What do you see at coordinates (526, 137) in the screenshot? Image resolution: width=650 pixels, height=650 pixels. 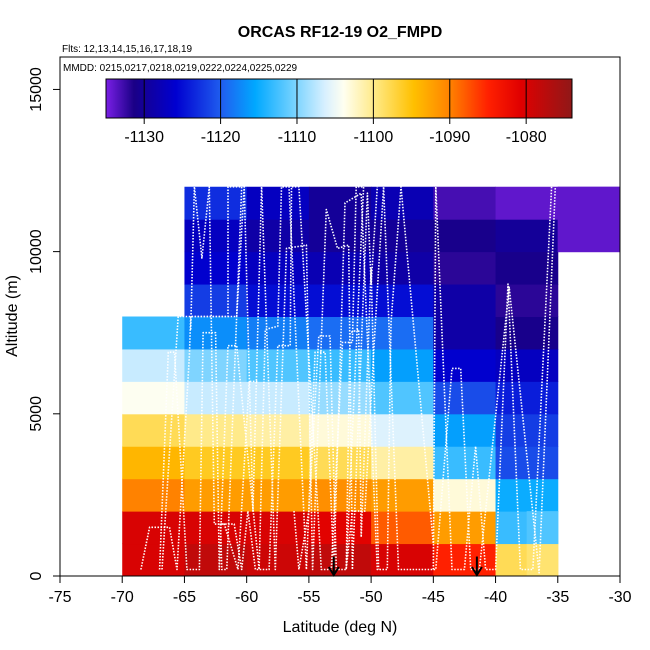 I see `colorbar-tick-label: -1080` at bounding box center [526, 137].